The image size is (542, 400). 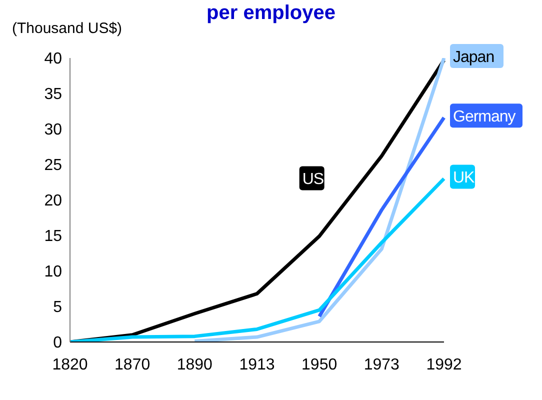 What do you see at coordinates (382, 365) in the screenshot?
I see `x-tick-label: 1973` at bounding box center [382, 365].